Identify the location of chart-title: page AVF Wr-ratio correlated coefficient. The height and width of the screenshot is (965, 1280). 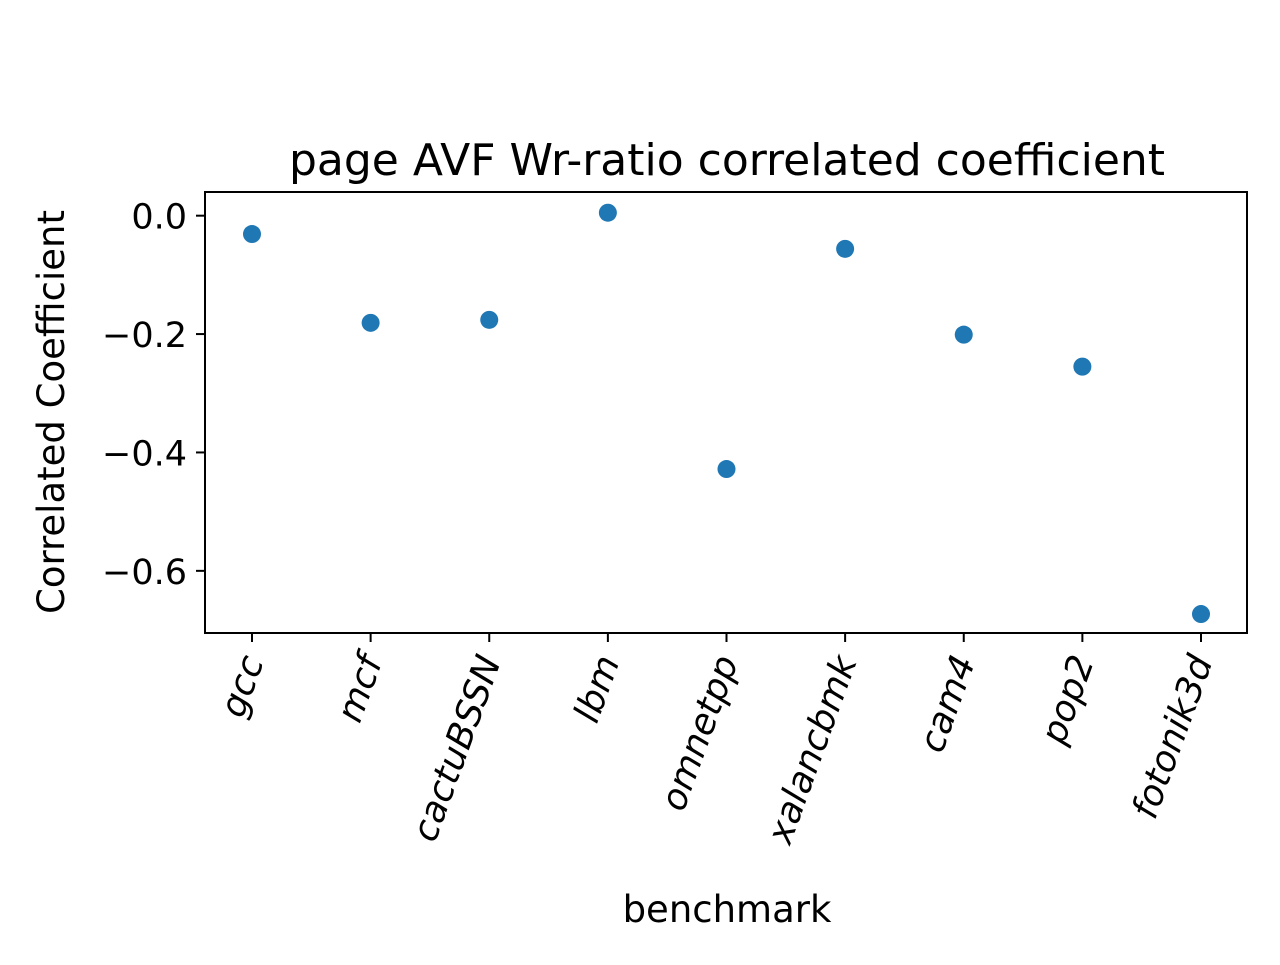
(727, 160).